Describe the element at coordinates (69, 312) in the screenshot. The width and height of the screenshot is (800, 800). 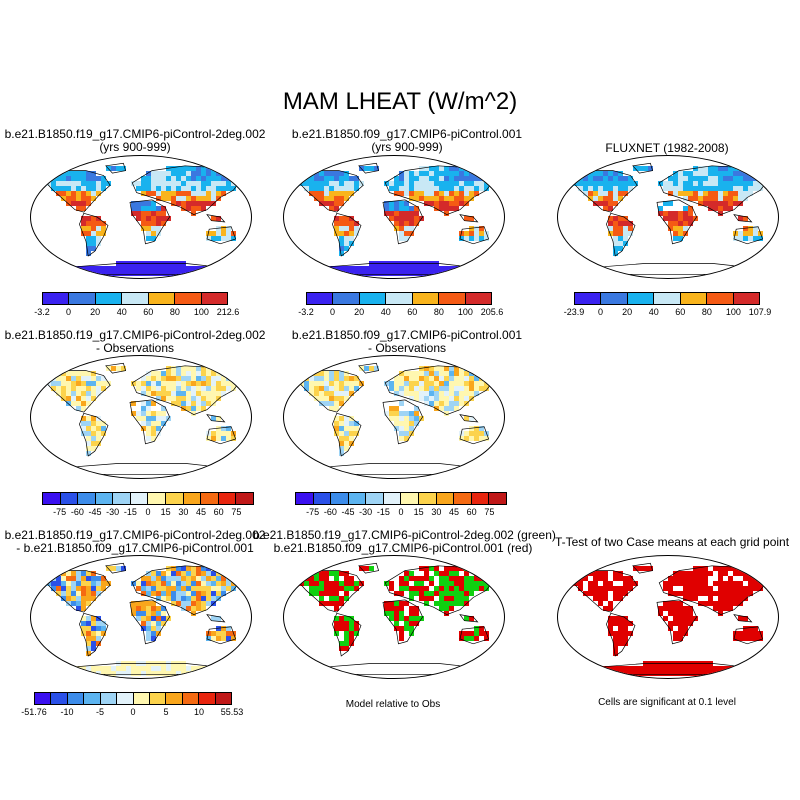
I see `colorbar-label: 0` at that location.